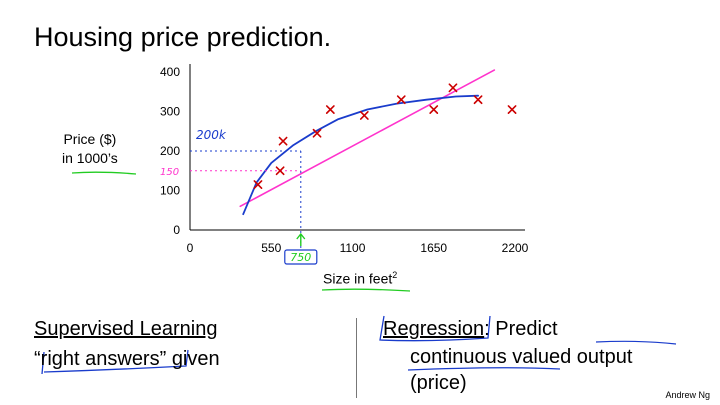 The image size is (720, 405). I want to click on annotation-150: 150, so click(169, 172).